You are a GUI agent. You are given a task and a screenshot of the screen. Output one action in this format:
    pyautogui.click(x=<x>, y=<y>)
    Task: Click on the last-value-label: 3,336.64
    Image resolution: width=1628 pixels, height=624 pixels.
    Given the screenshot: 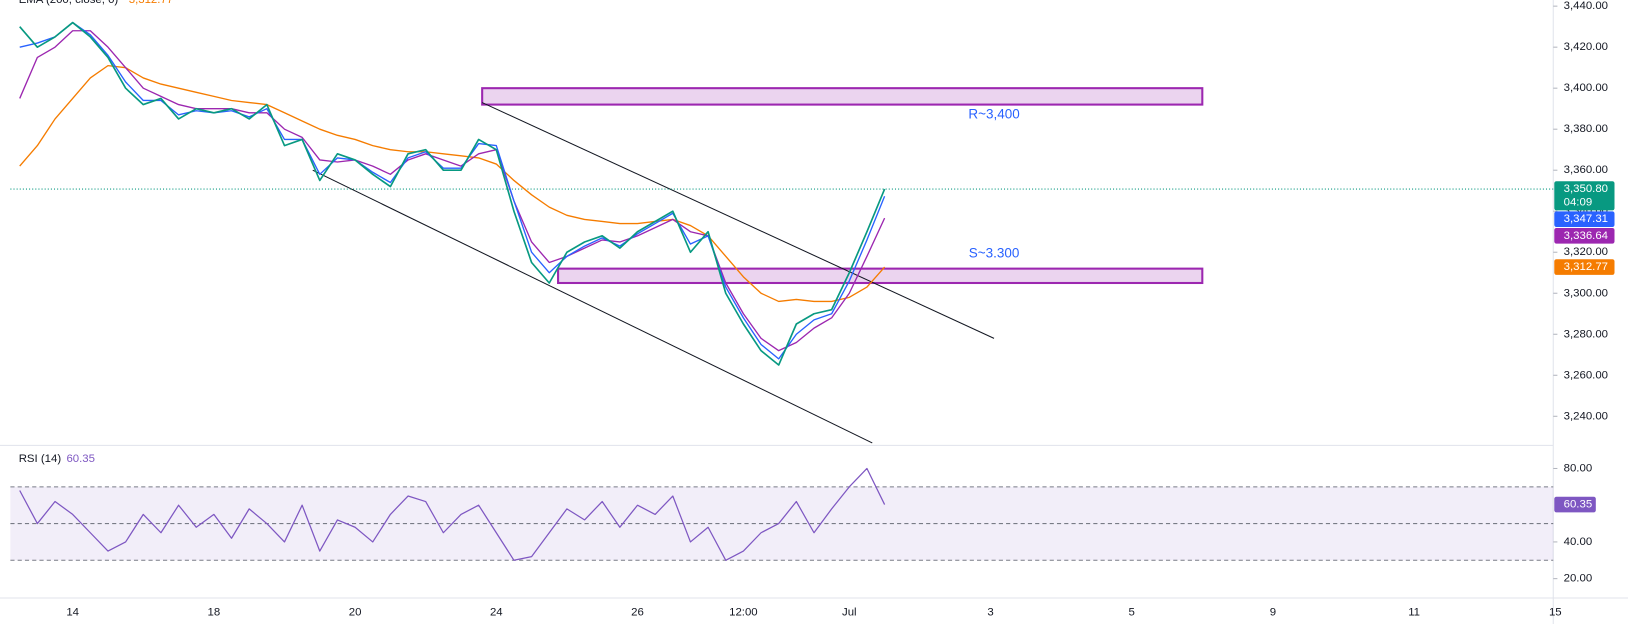 What is the action you would take?
    pyautogui.click(x=1586, y=236)
    